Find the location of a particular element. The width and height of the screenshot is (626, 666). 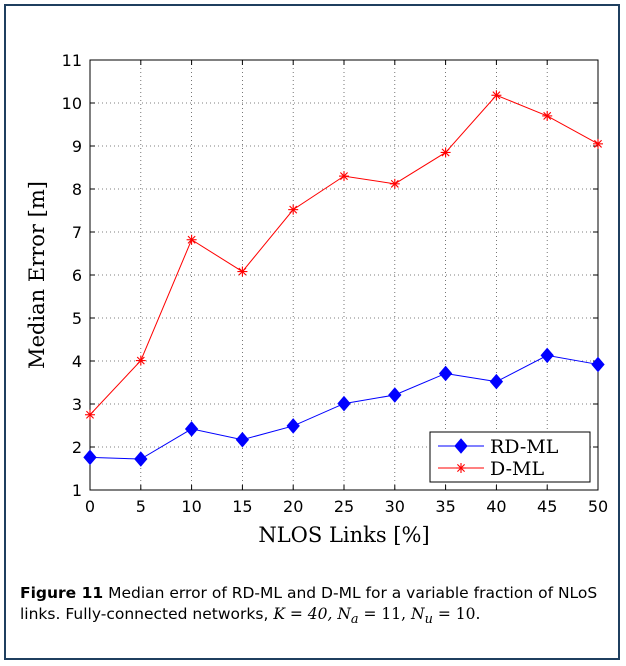

y-tick-label: 4 is located at coordinates (77, 361).